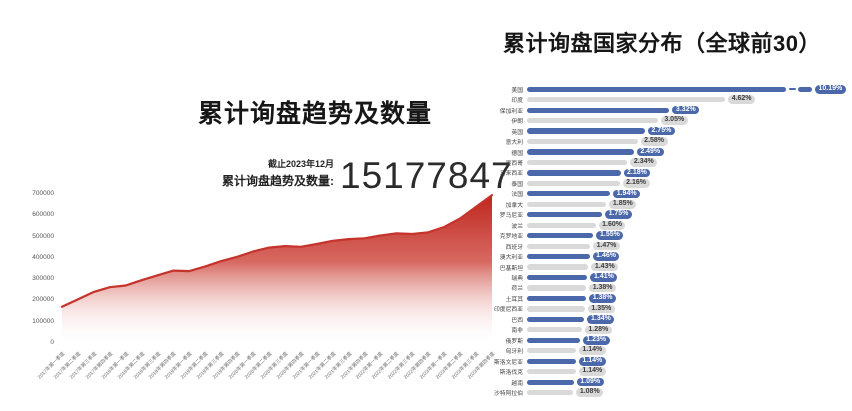  Describe the element at coordinates (314, 114) in the screenshot. I see `trend-chart-title: 累计询盘趋势及数量` at that location.